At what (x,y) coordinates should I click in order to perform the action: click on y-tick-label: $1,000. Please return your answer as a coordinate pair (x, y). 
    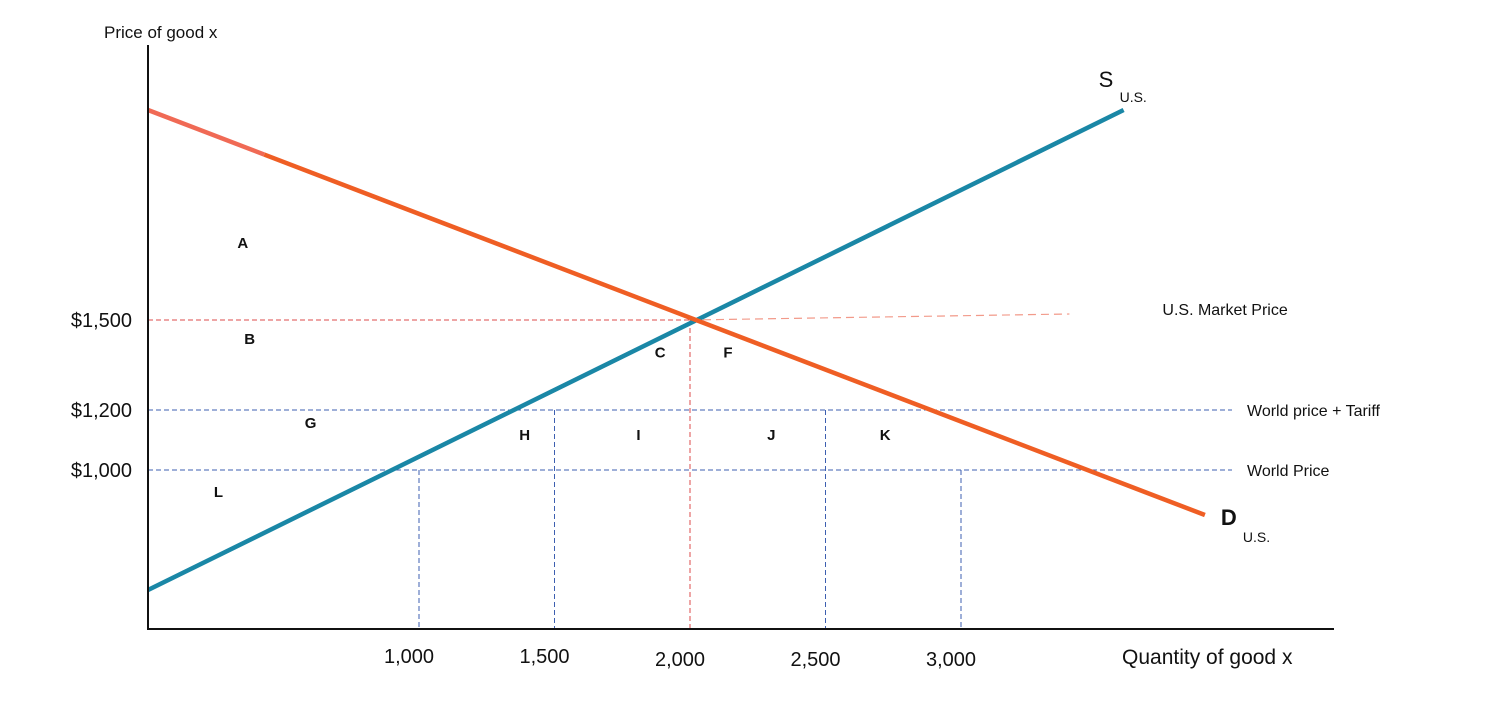
    Looking at the image, I should click on (101, 471).